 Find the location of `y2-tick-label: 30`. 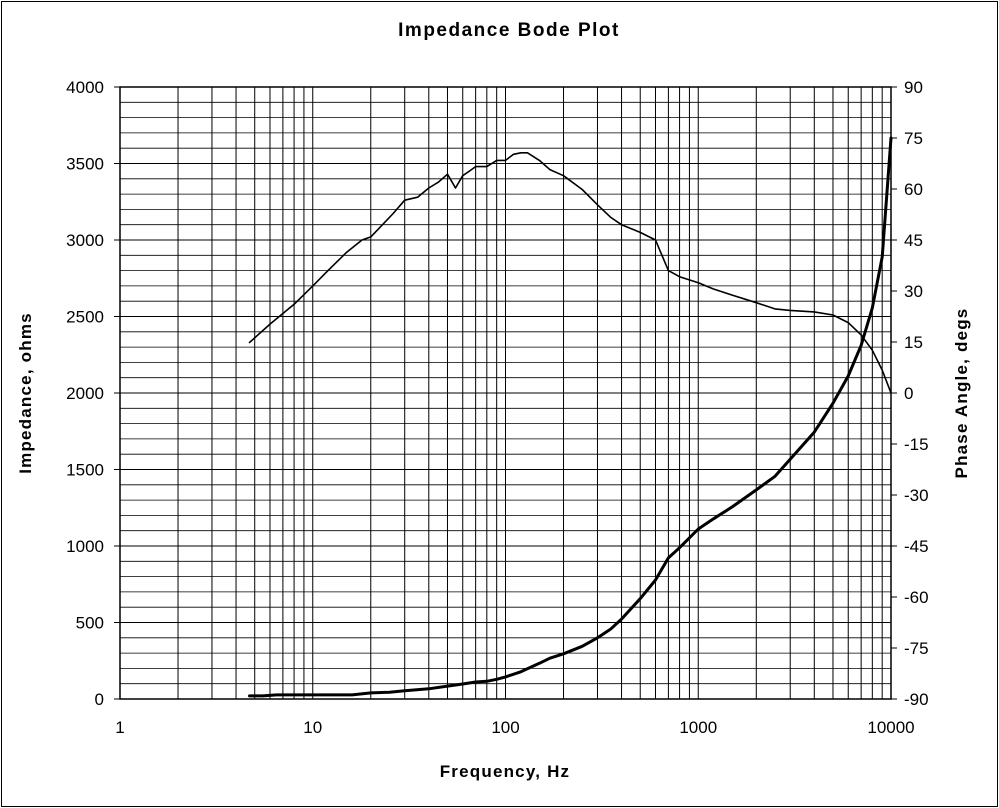

y2-tick-label: 30 is located at coordinates (913, 291).